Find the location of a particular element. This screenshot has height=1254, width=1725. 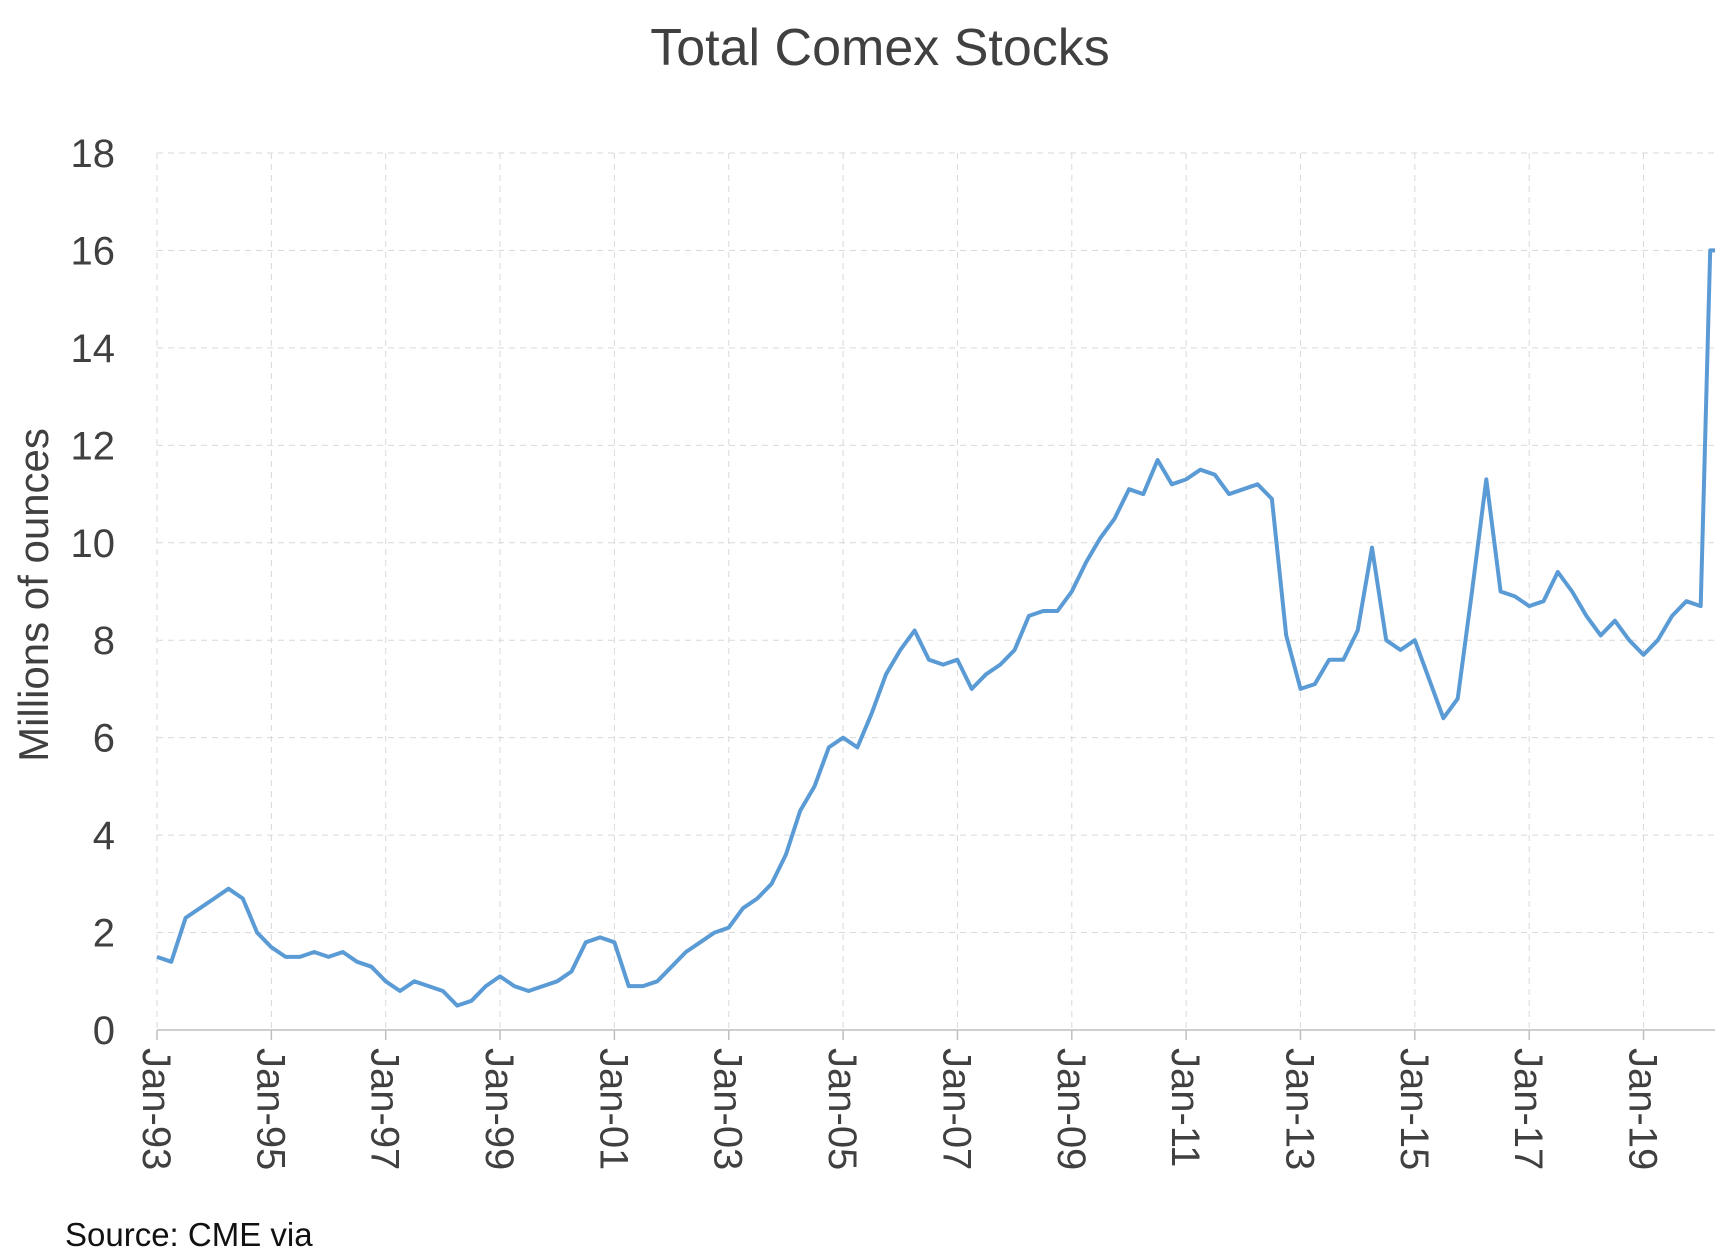

y-tick-label: 12 is located at coordinates (93, 446).